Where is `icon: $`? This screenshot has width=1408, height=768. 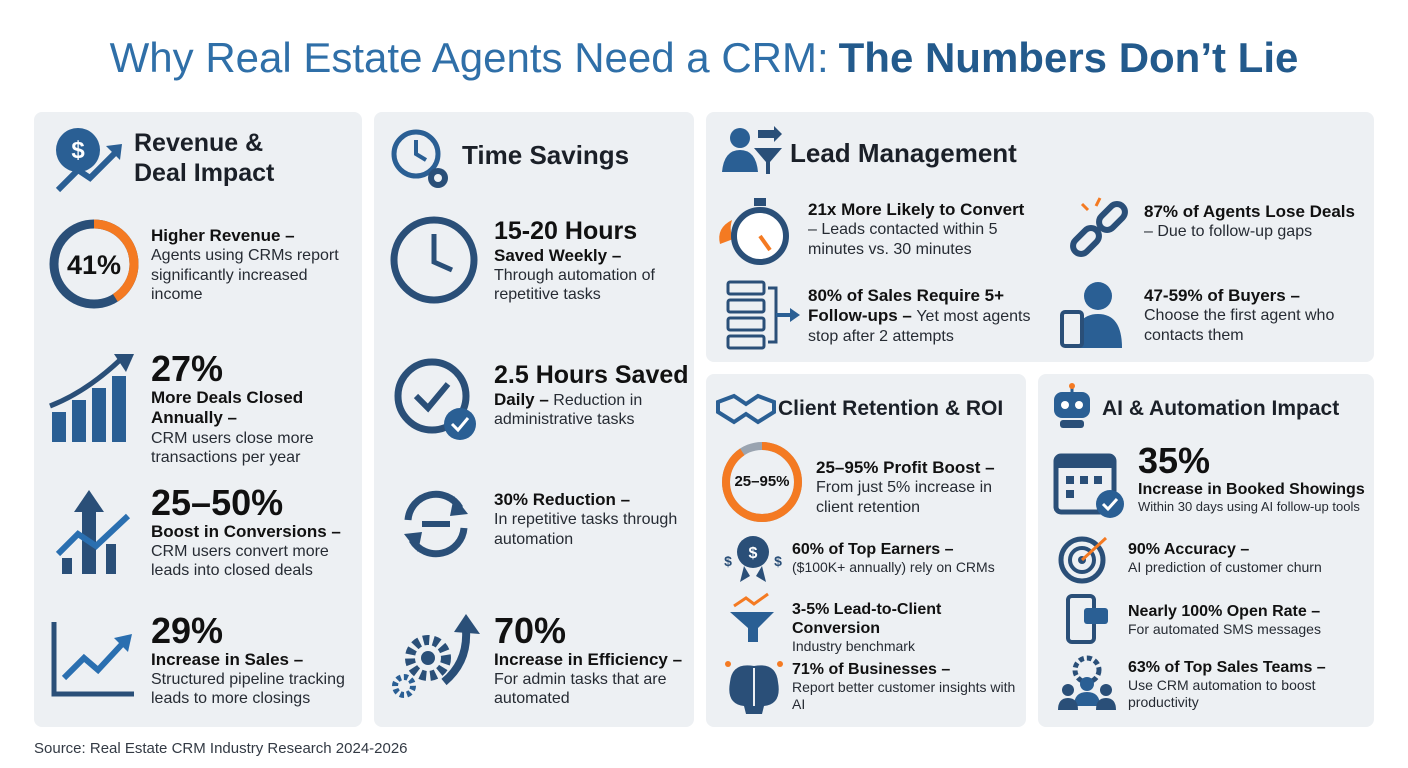 icon: $ is located at coordinates (88, 160).